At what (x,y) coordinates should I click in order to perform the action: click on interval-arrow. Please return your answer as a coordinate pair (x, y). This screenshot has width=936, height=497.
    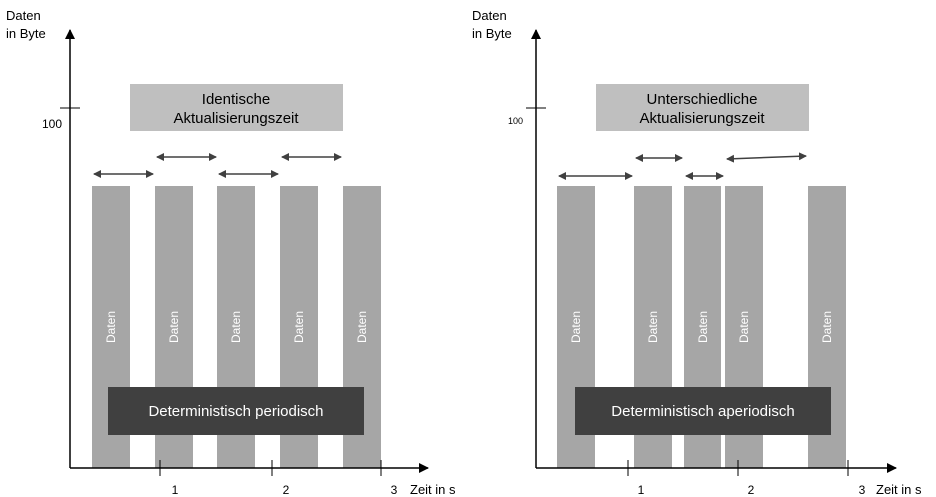
    Looking at the image, I should click on (766, 157).